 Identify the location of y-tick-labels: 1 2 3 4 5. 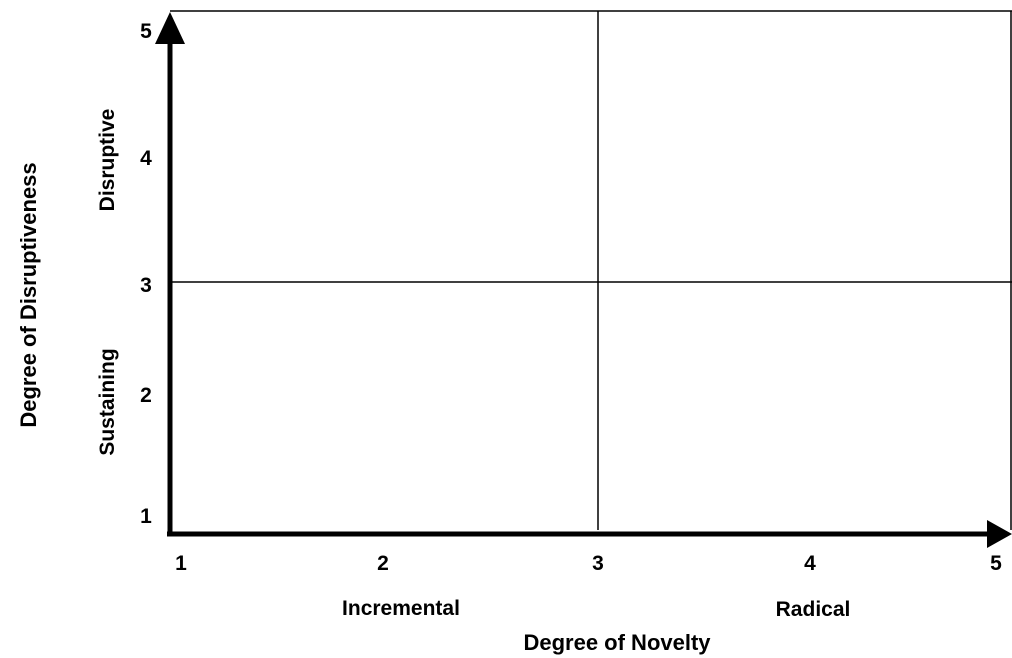
(146, 274).